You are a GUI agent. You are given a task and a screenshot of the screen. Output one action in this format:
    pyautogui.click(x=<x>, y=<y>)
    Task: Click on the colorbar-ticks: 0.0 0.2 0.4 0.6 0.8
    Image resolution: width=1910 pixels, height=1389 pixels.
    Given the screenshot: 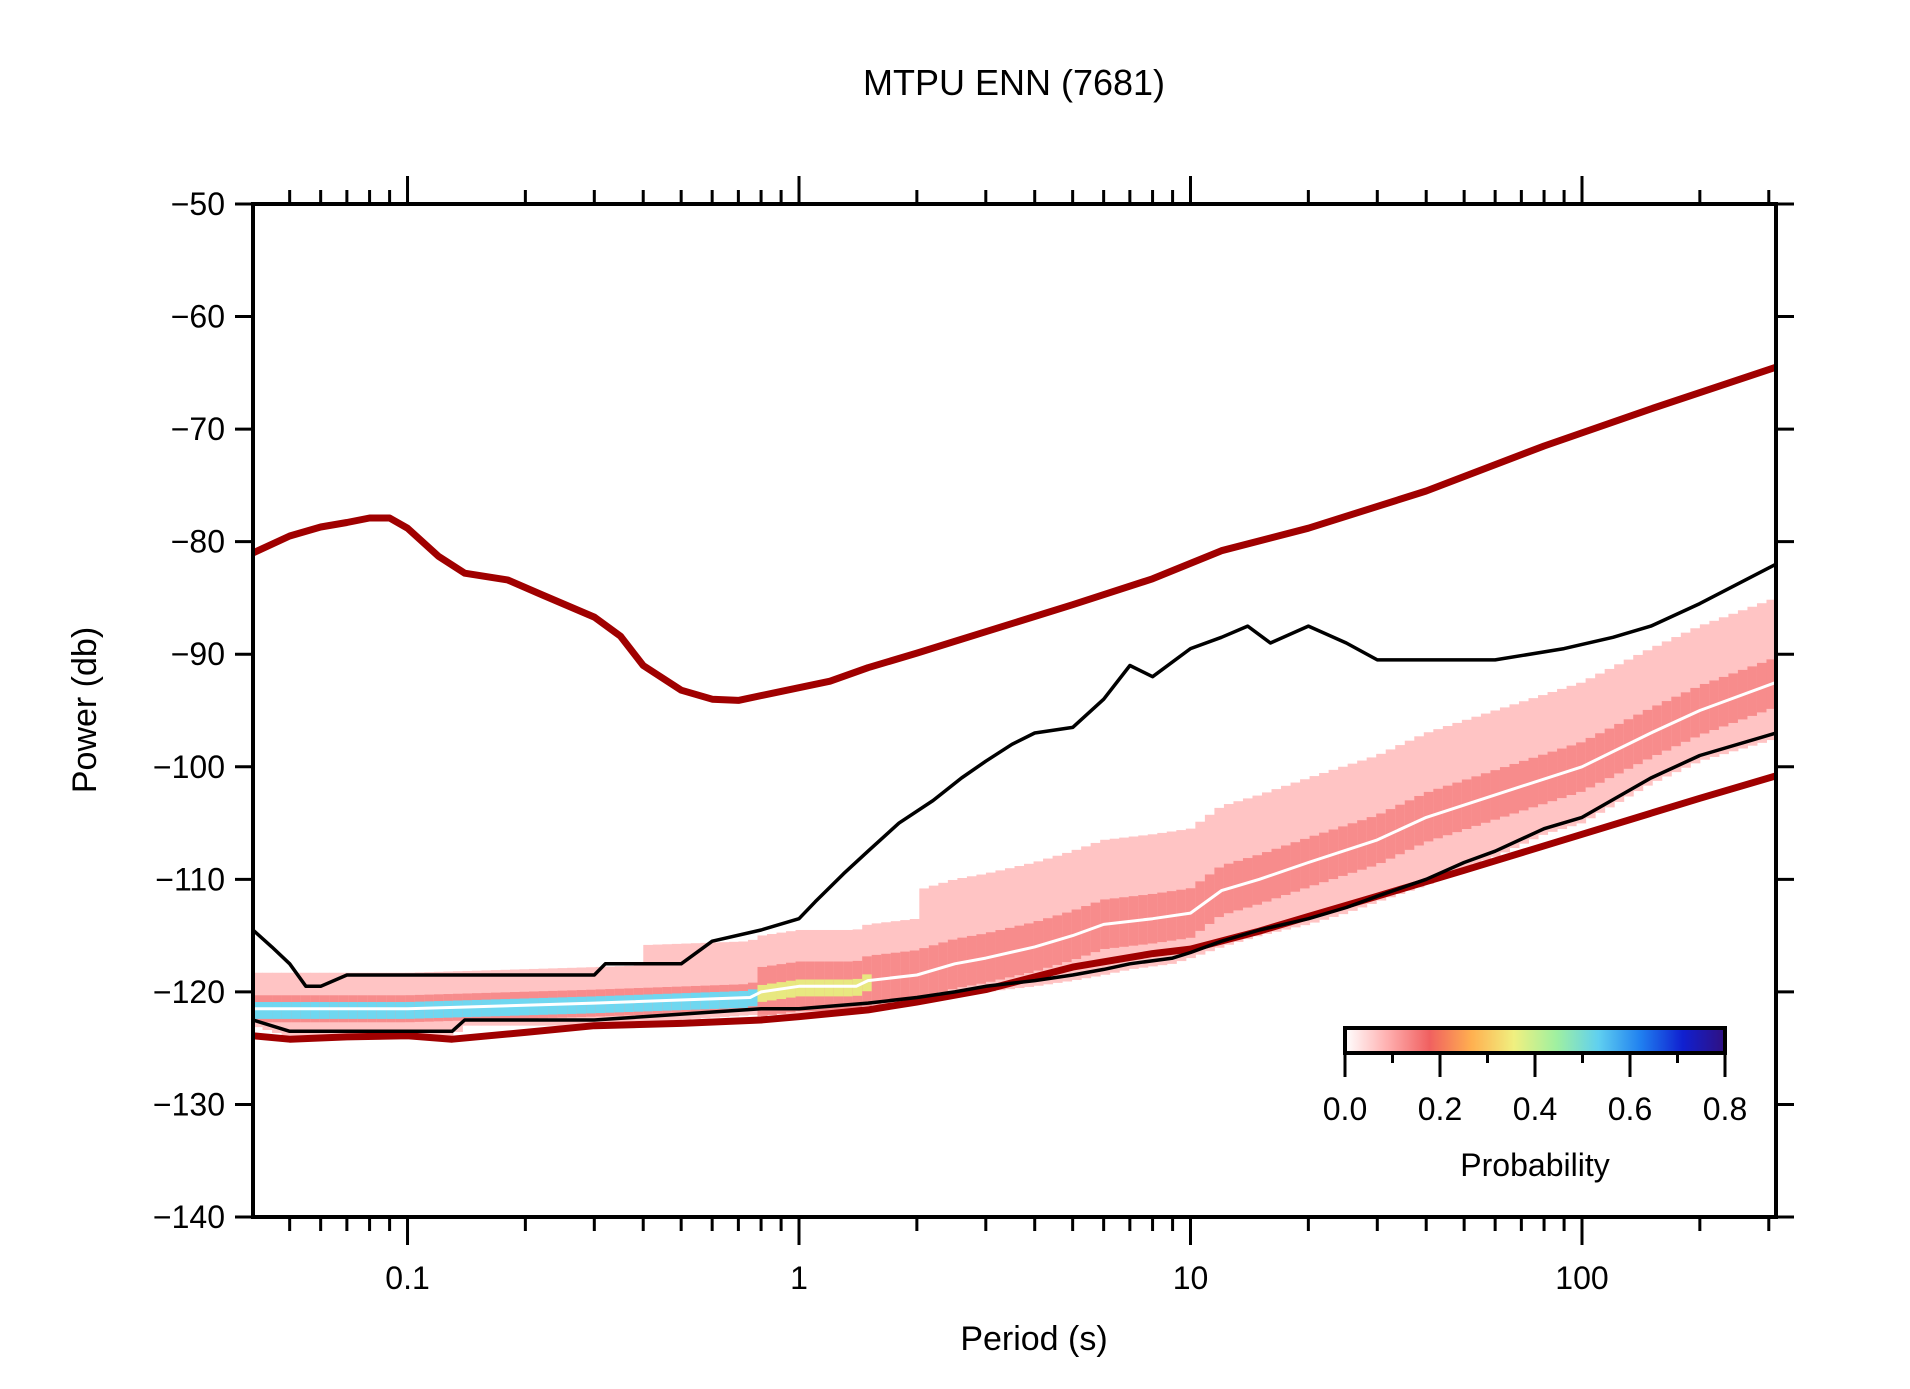 What is the action you would take?
    pyautogui.click(x=1535, y=1090)
    